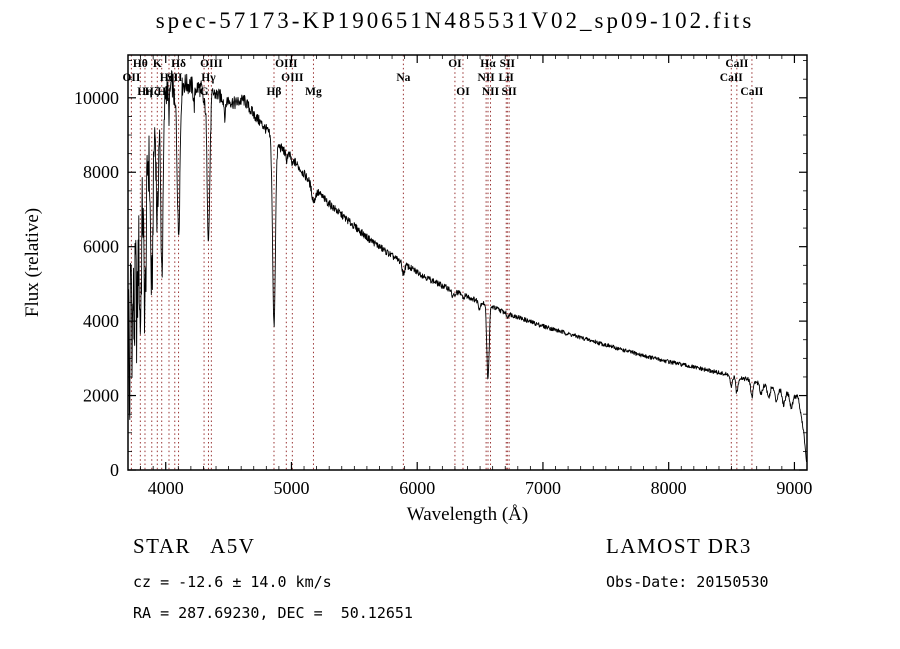 The image size is (900, 649). Describe the element at coordinates (507, 78) in the screenshot. I see `spectral-line-label: LiI` at that location.